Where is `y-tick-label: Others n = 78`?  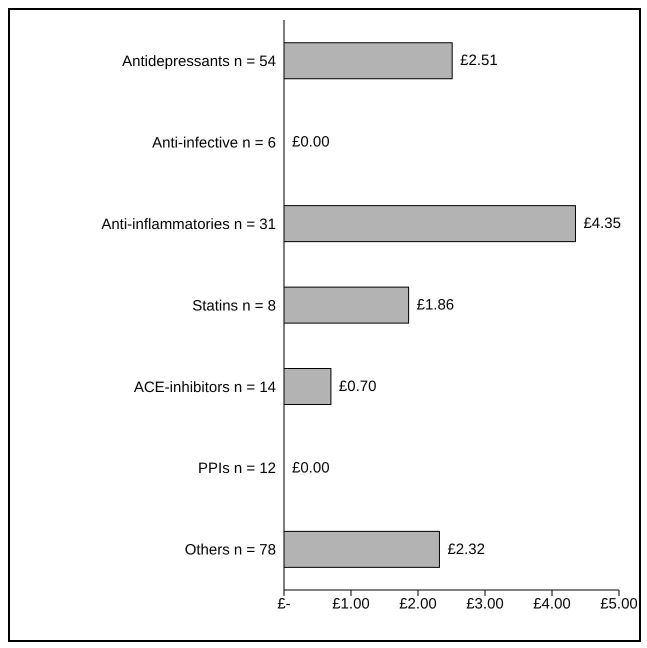 y-tick-label: Others n = 78 is located at coordinates (230, 550).